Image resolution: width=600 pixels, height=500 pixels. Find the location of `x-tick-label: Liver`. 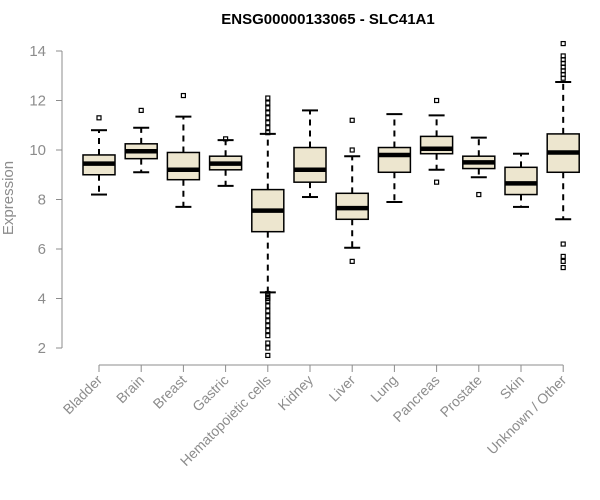

x-tick-label: Liver is located at coordinates (342, 388).